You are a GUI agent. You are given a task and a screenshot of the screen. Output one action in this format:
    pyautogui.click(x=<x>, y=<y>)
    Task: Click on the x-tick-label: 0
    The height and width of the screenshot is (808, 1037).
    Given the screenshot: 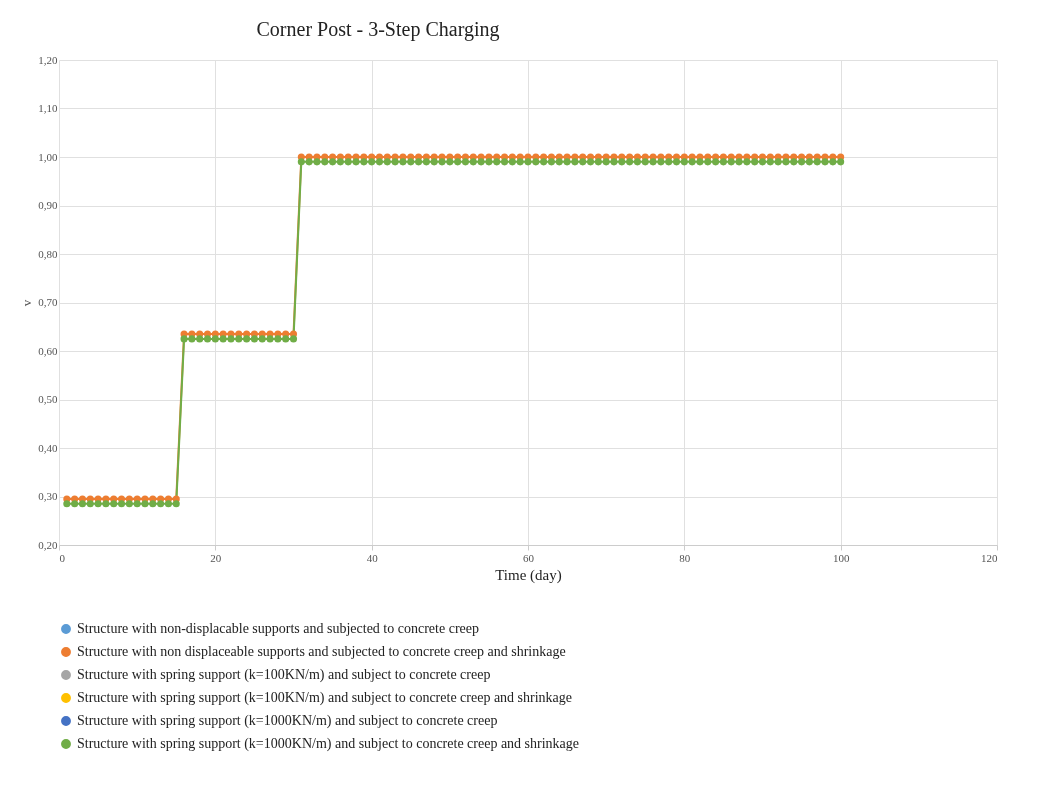 What is the action you would take?
    pyautogui.click(x=62, y=557)
    